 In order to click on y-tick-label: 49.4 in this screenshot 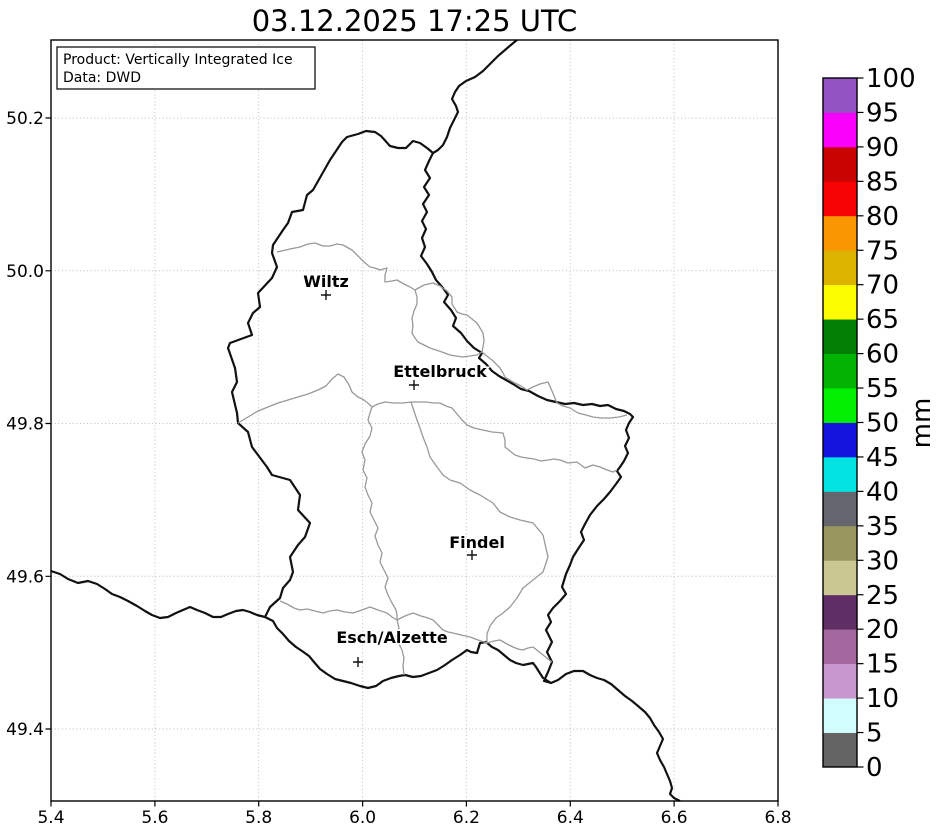, I will do `click(25, 730)`.